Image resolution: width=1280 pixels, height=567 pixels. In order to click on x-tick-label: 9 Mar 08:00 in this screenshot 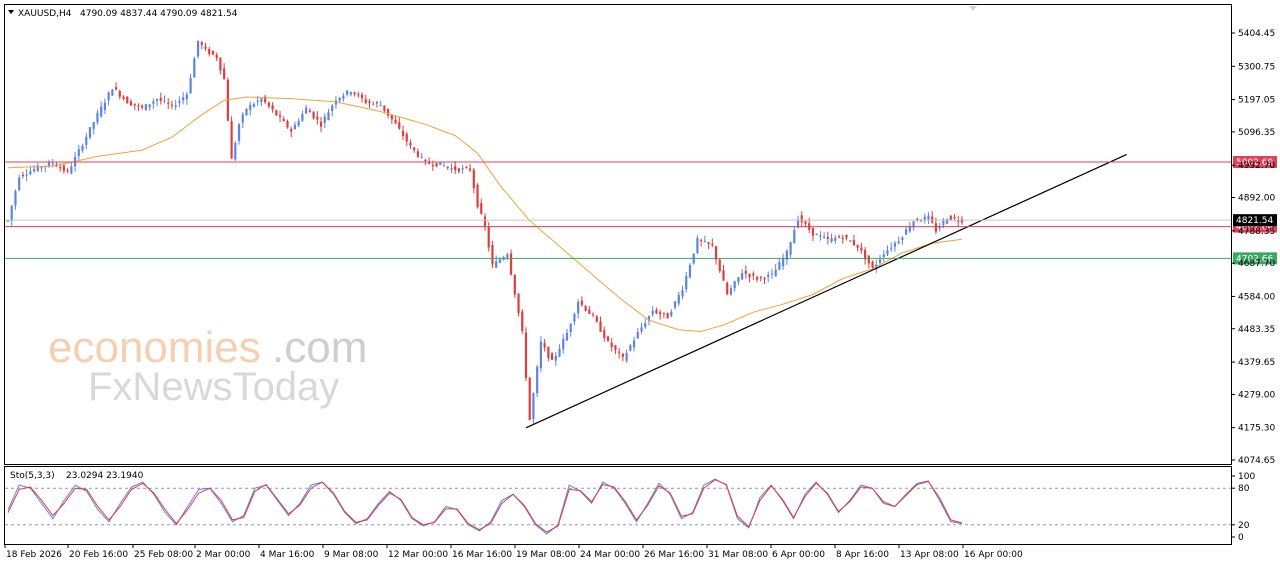, I will do `click(351, 555)`.